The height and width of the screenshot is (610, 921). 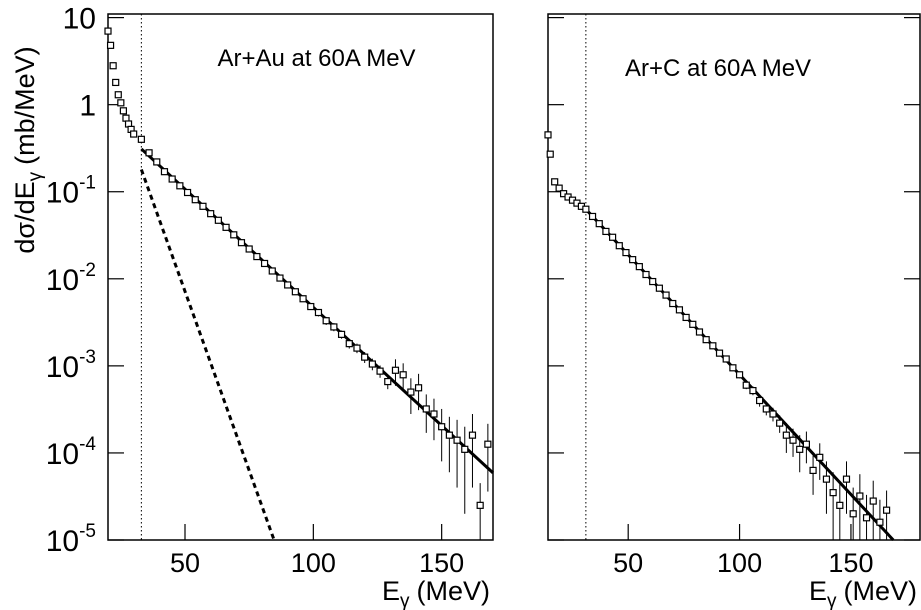 I want to click on y-tick-label: 1, so click(x=87, y=106).